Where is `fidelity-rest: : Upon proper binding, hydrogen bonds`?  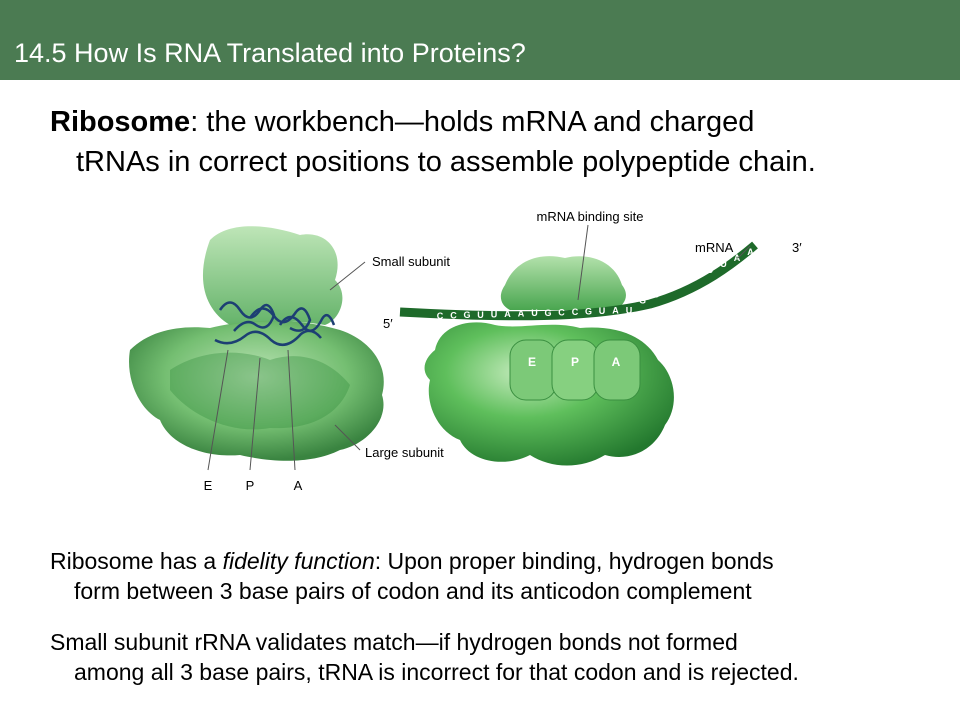
fidelity-rest: : Upon proper binding, hydrogen bonds is located at coordinates (574, 561).